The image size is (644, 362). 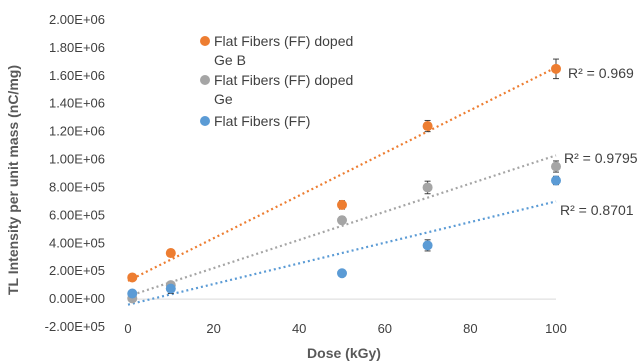 I want to click on y-tick-label: 2.00E+05, so click(x=77, y=270).